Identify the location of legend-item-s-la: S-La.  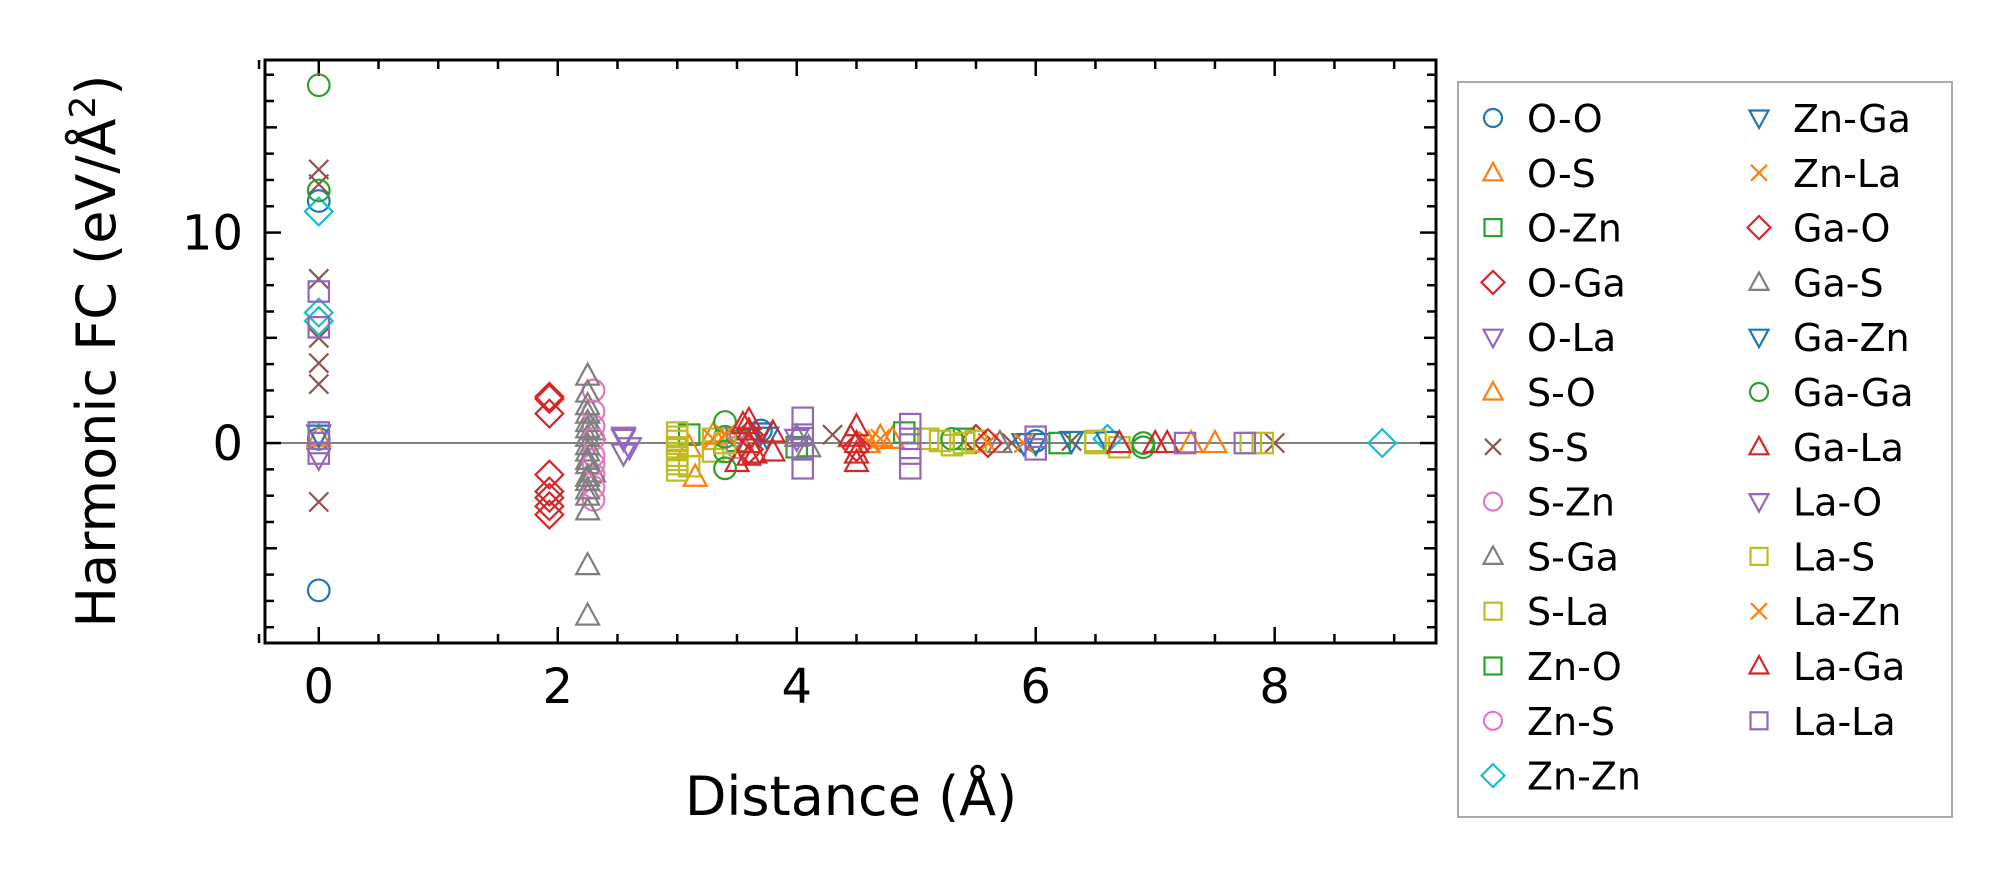
(1546, 612).